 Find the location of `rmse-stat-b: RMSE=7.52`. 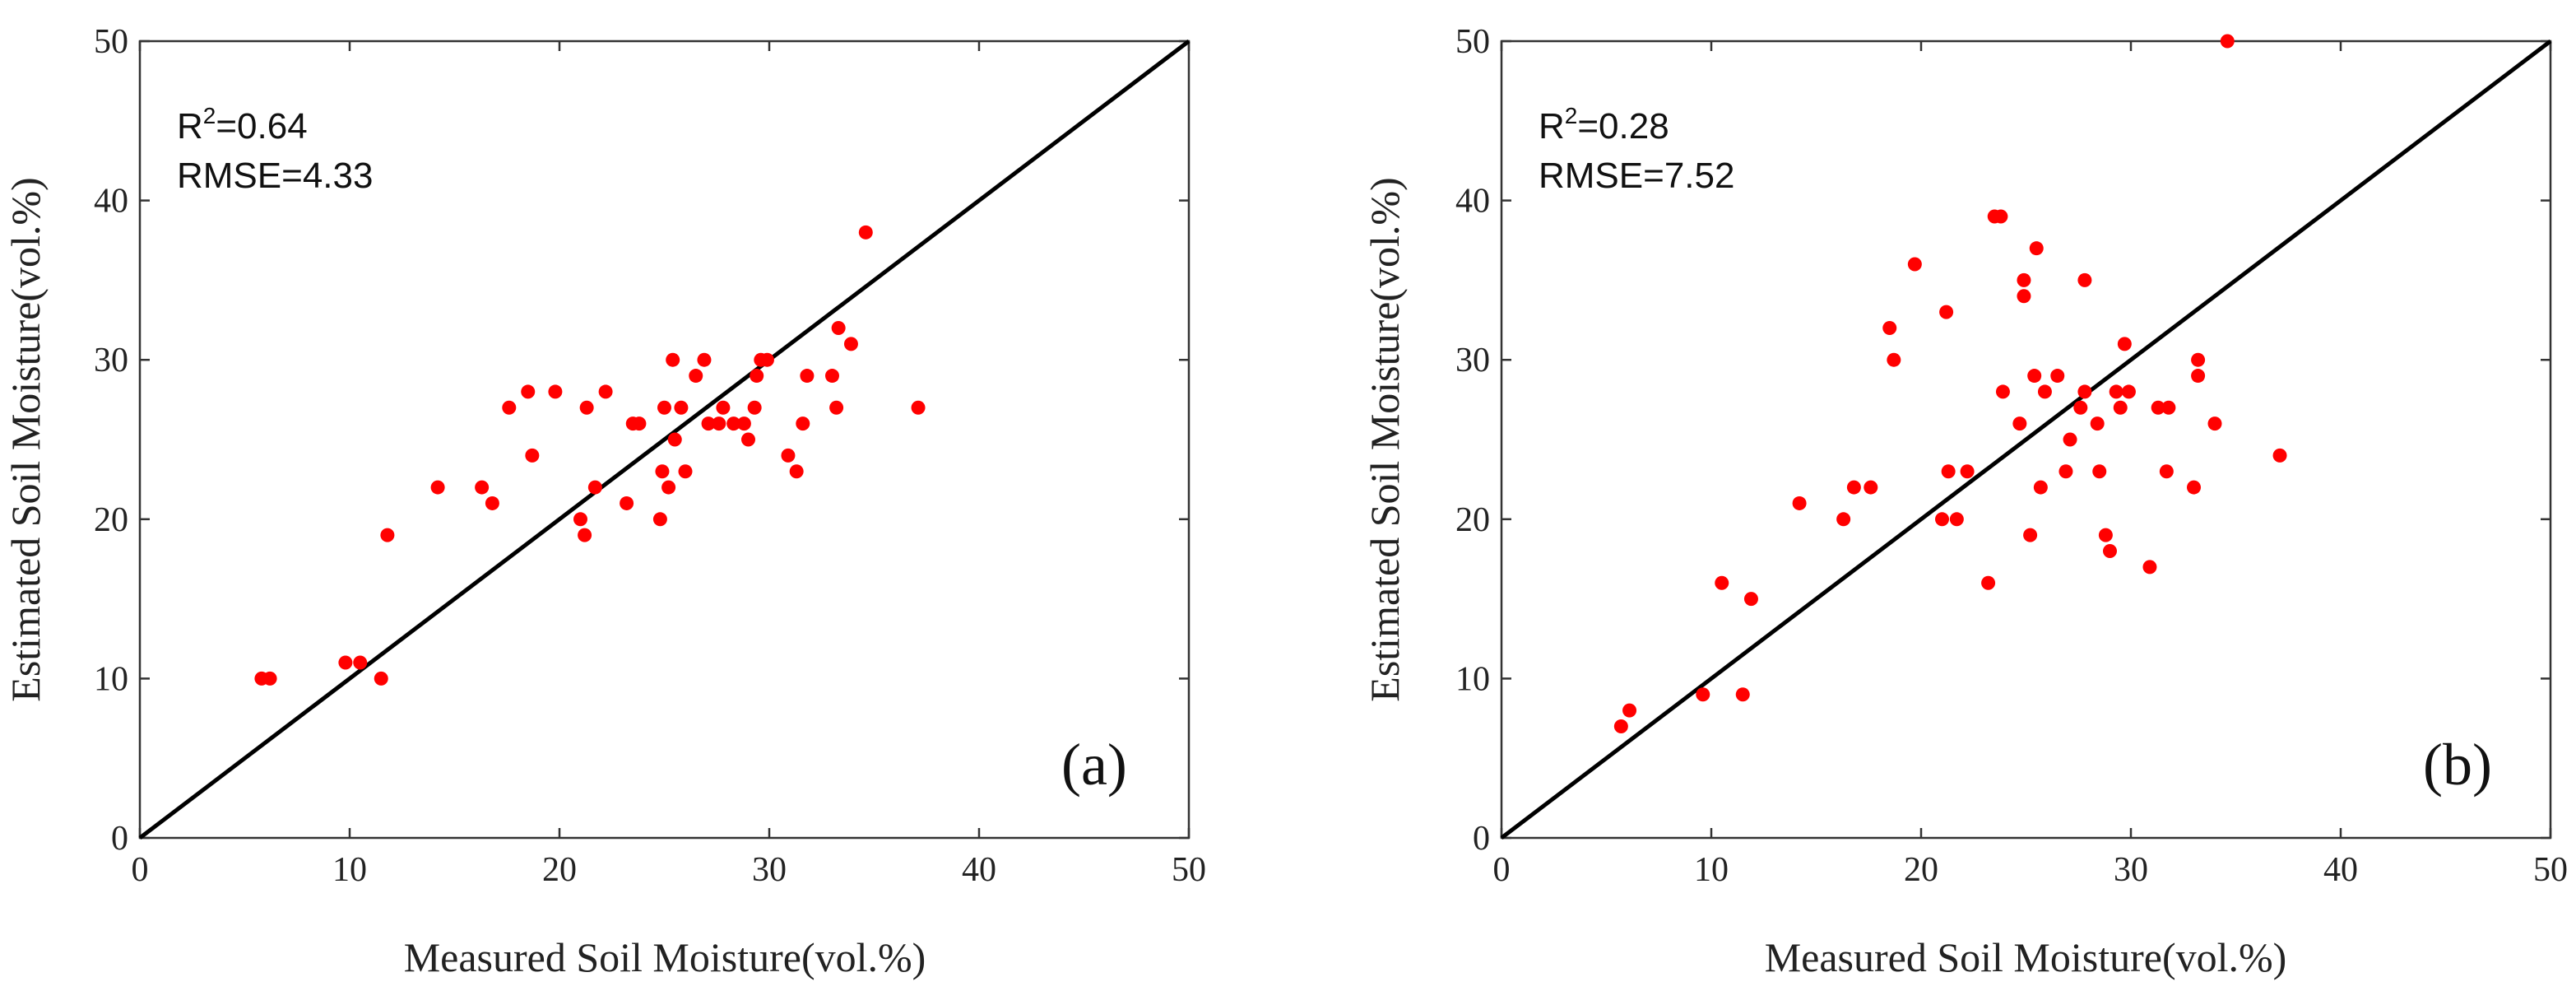

rmse-stat-b: RMSE=7.52 is located at coordinates (1636, 176).